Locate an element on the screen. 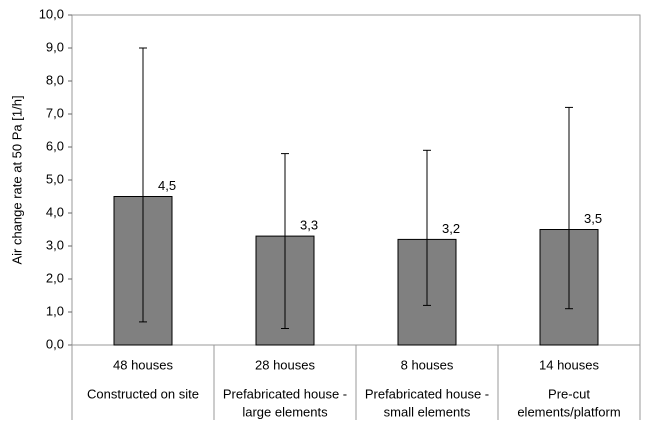 The width and height of the screenshot is (645, 423). y-tick-label: 9,0 is located at coordinates (55, 46).